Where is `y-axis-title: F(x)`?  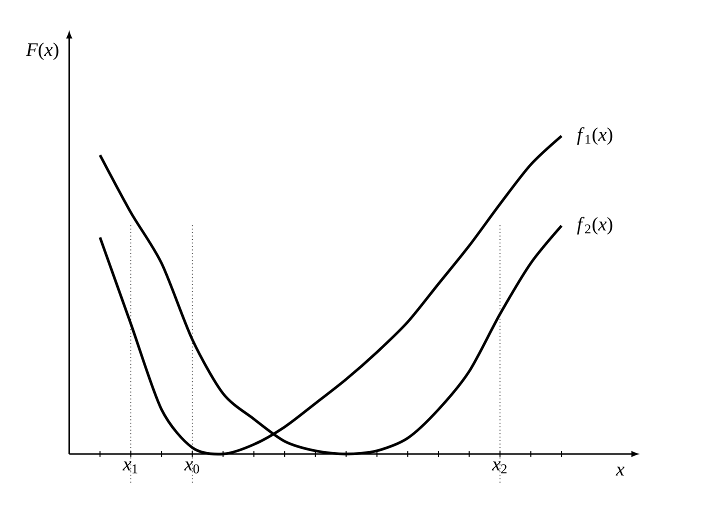 y-axis-title: F(x) is located at coordinates (42, 51).